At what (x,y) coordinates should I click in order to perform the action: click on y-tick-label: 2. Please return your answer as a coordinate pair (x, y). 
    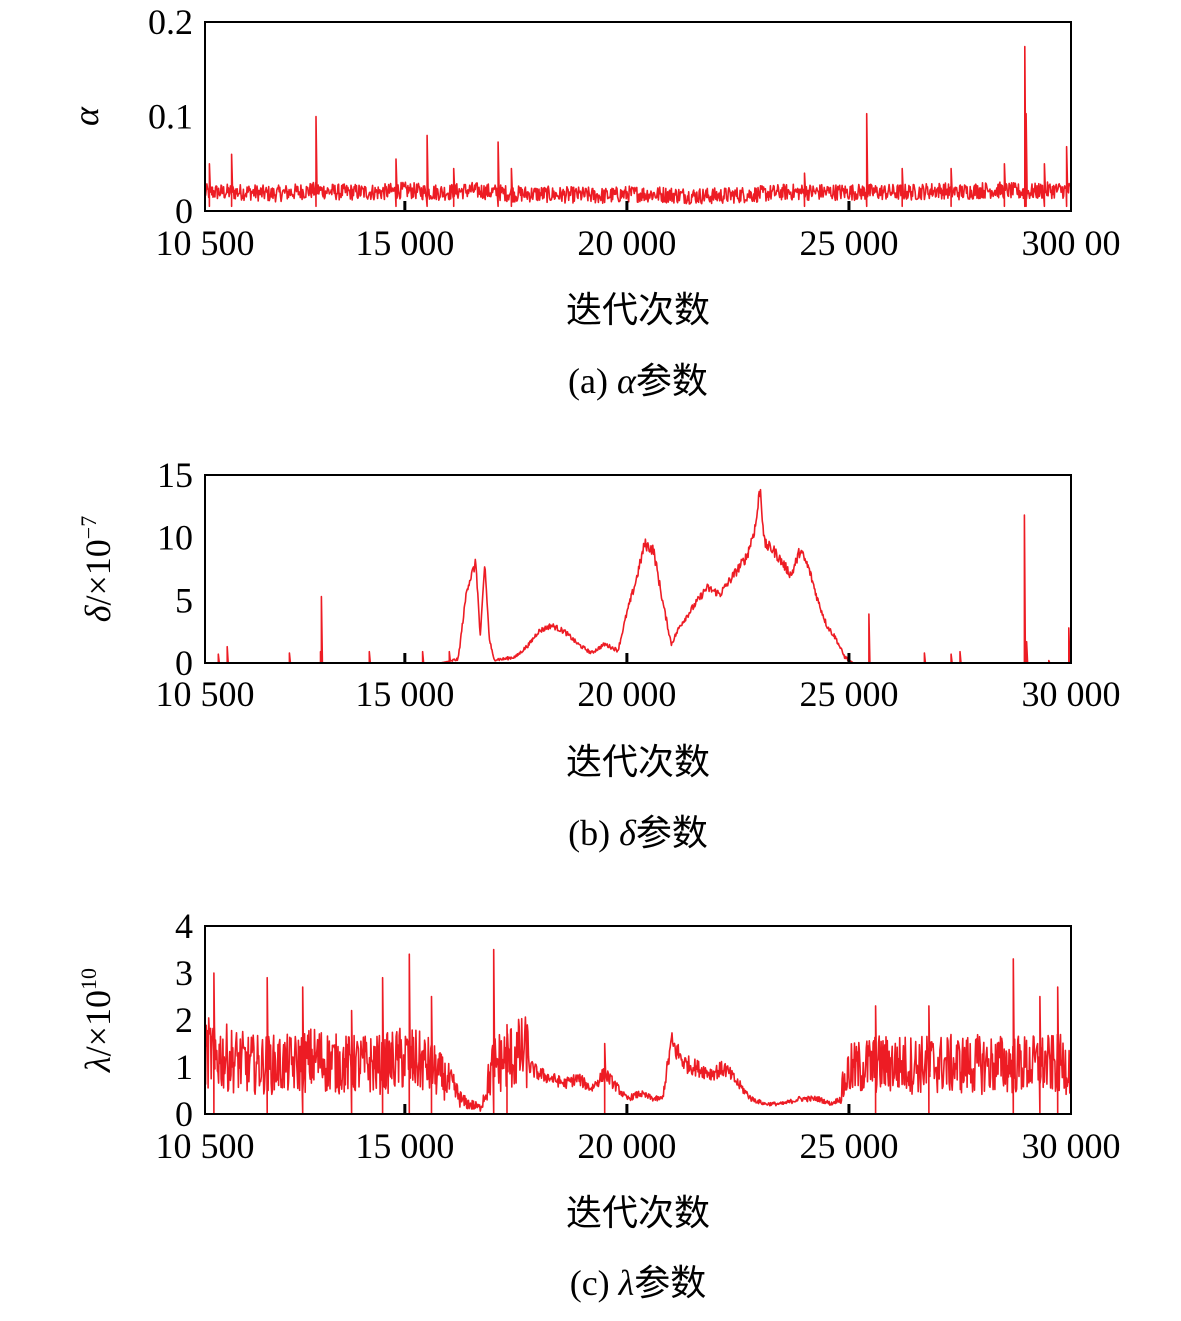
    Looking at the image, I should click on (184, 1020).